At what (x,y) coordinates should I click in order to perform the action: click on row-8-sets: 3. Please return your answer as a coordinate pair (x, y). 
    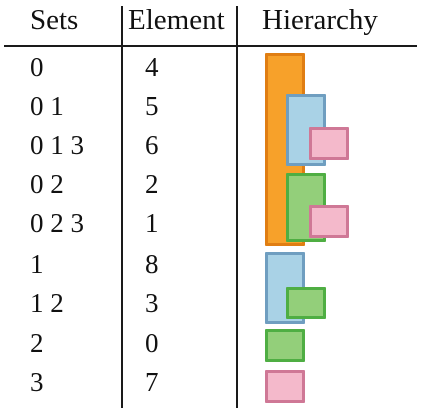
    Looking at the image, I should click on (37, 382).